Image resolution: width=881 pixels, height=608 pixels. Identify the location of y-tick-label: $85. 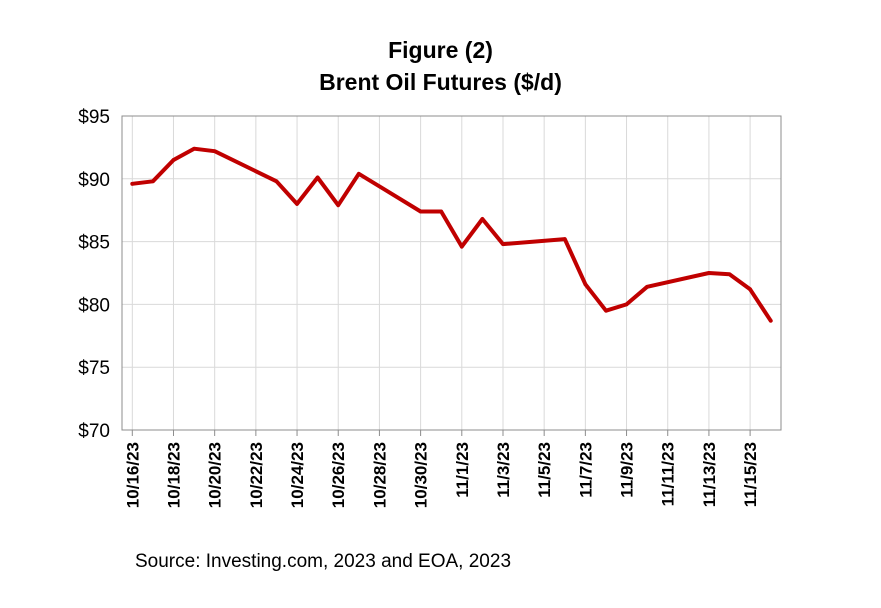
(94, 243).